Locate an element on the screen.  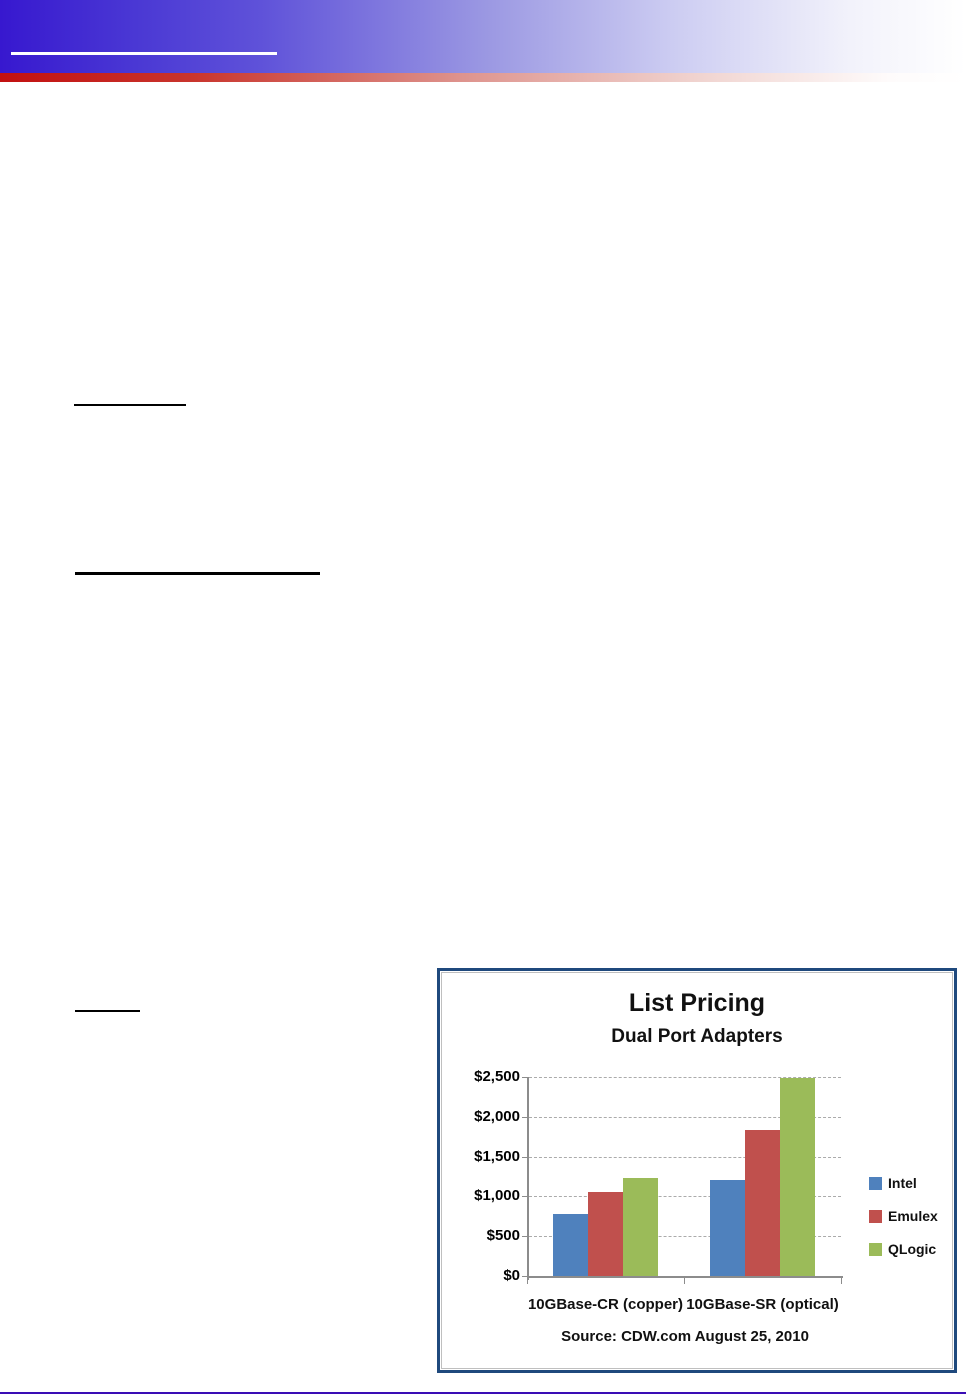
legend-label-intel: Intel is located at coordinates (902, 1183).